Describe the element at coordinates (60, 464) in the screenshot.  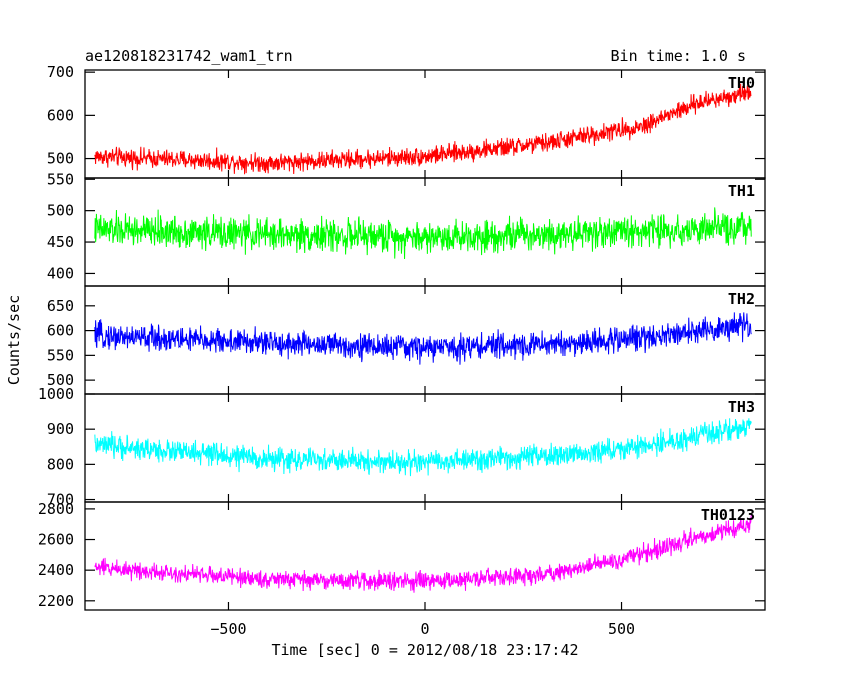
I see `y-tick-label: 800` at that location.